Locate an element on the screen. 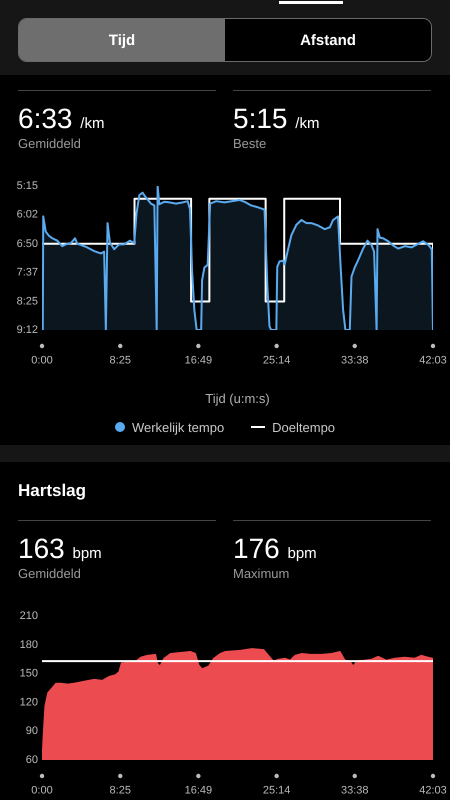  x-tick-label: 33:38 is located at coordinates (354, 790).